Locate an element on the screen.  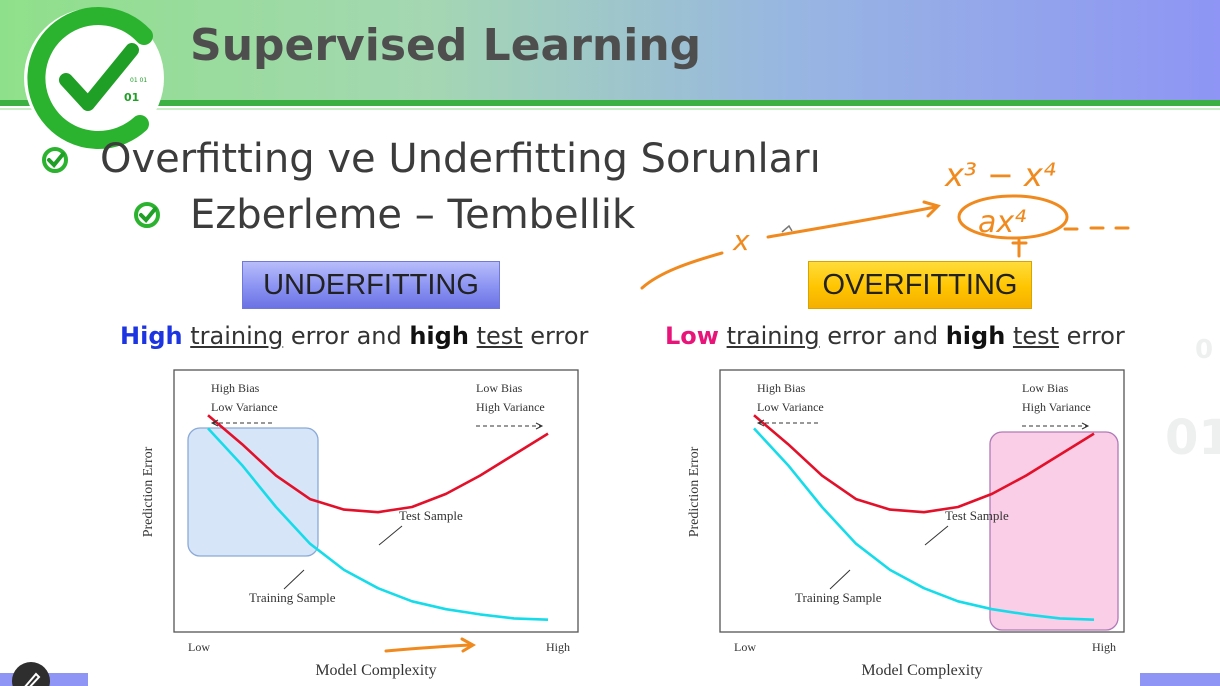
watermark-digits: 01 is located at coordinates (1192, 438).